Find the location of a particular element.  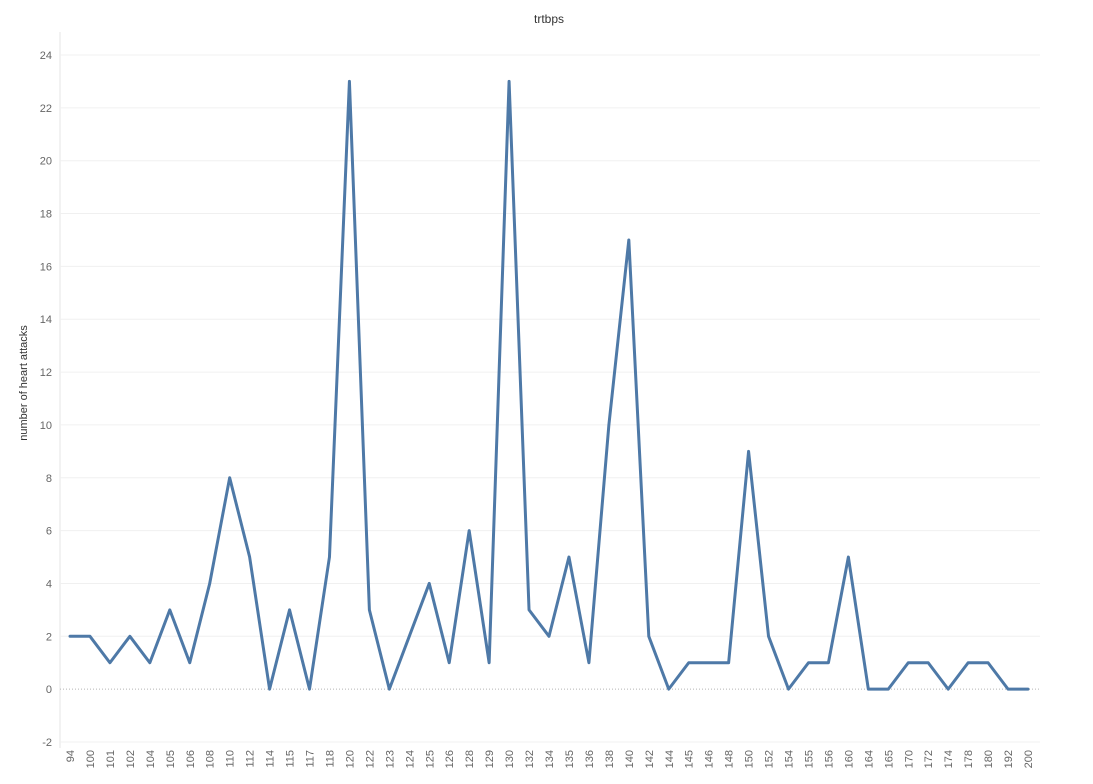

x-tick-label: 146 is located at coordinates (710, 759).